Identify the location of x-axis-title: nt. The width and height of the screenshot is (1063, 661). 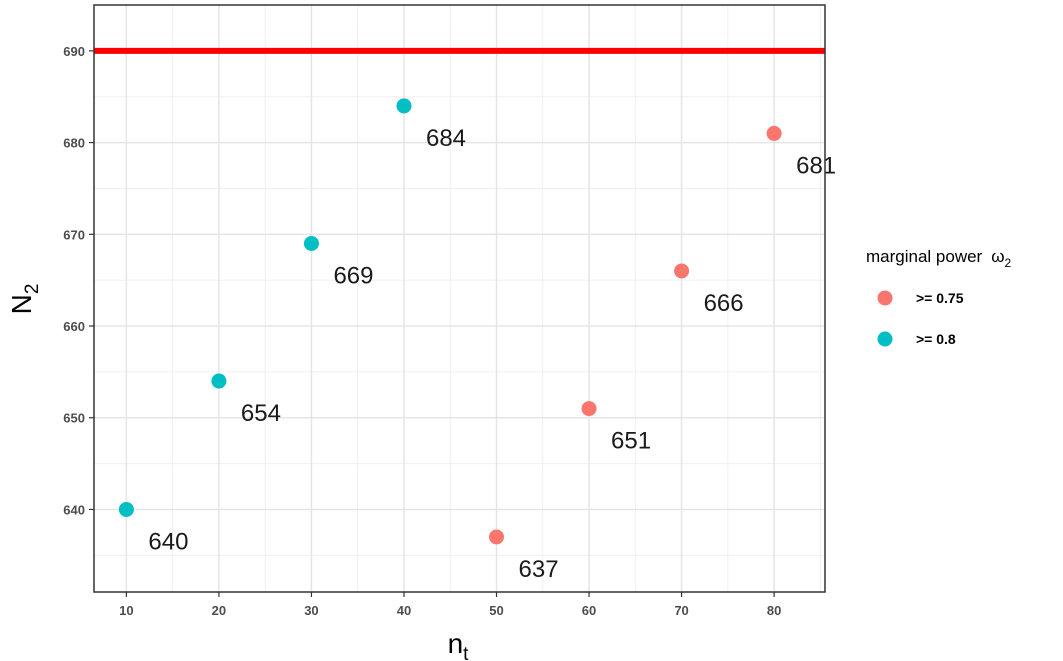
(459, 644).